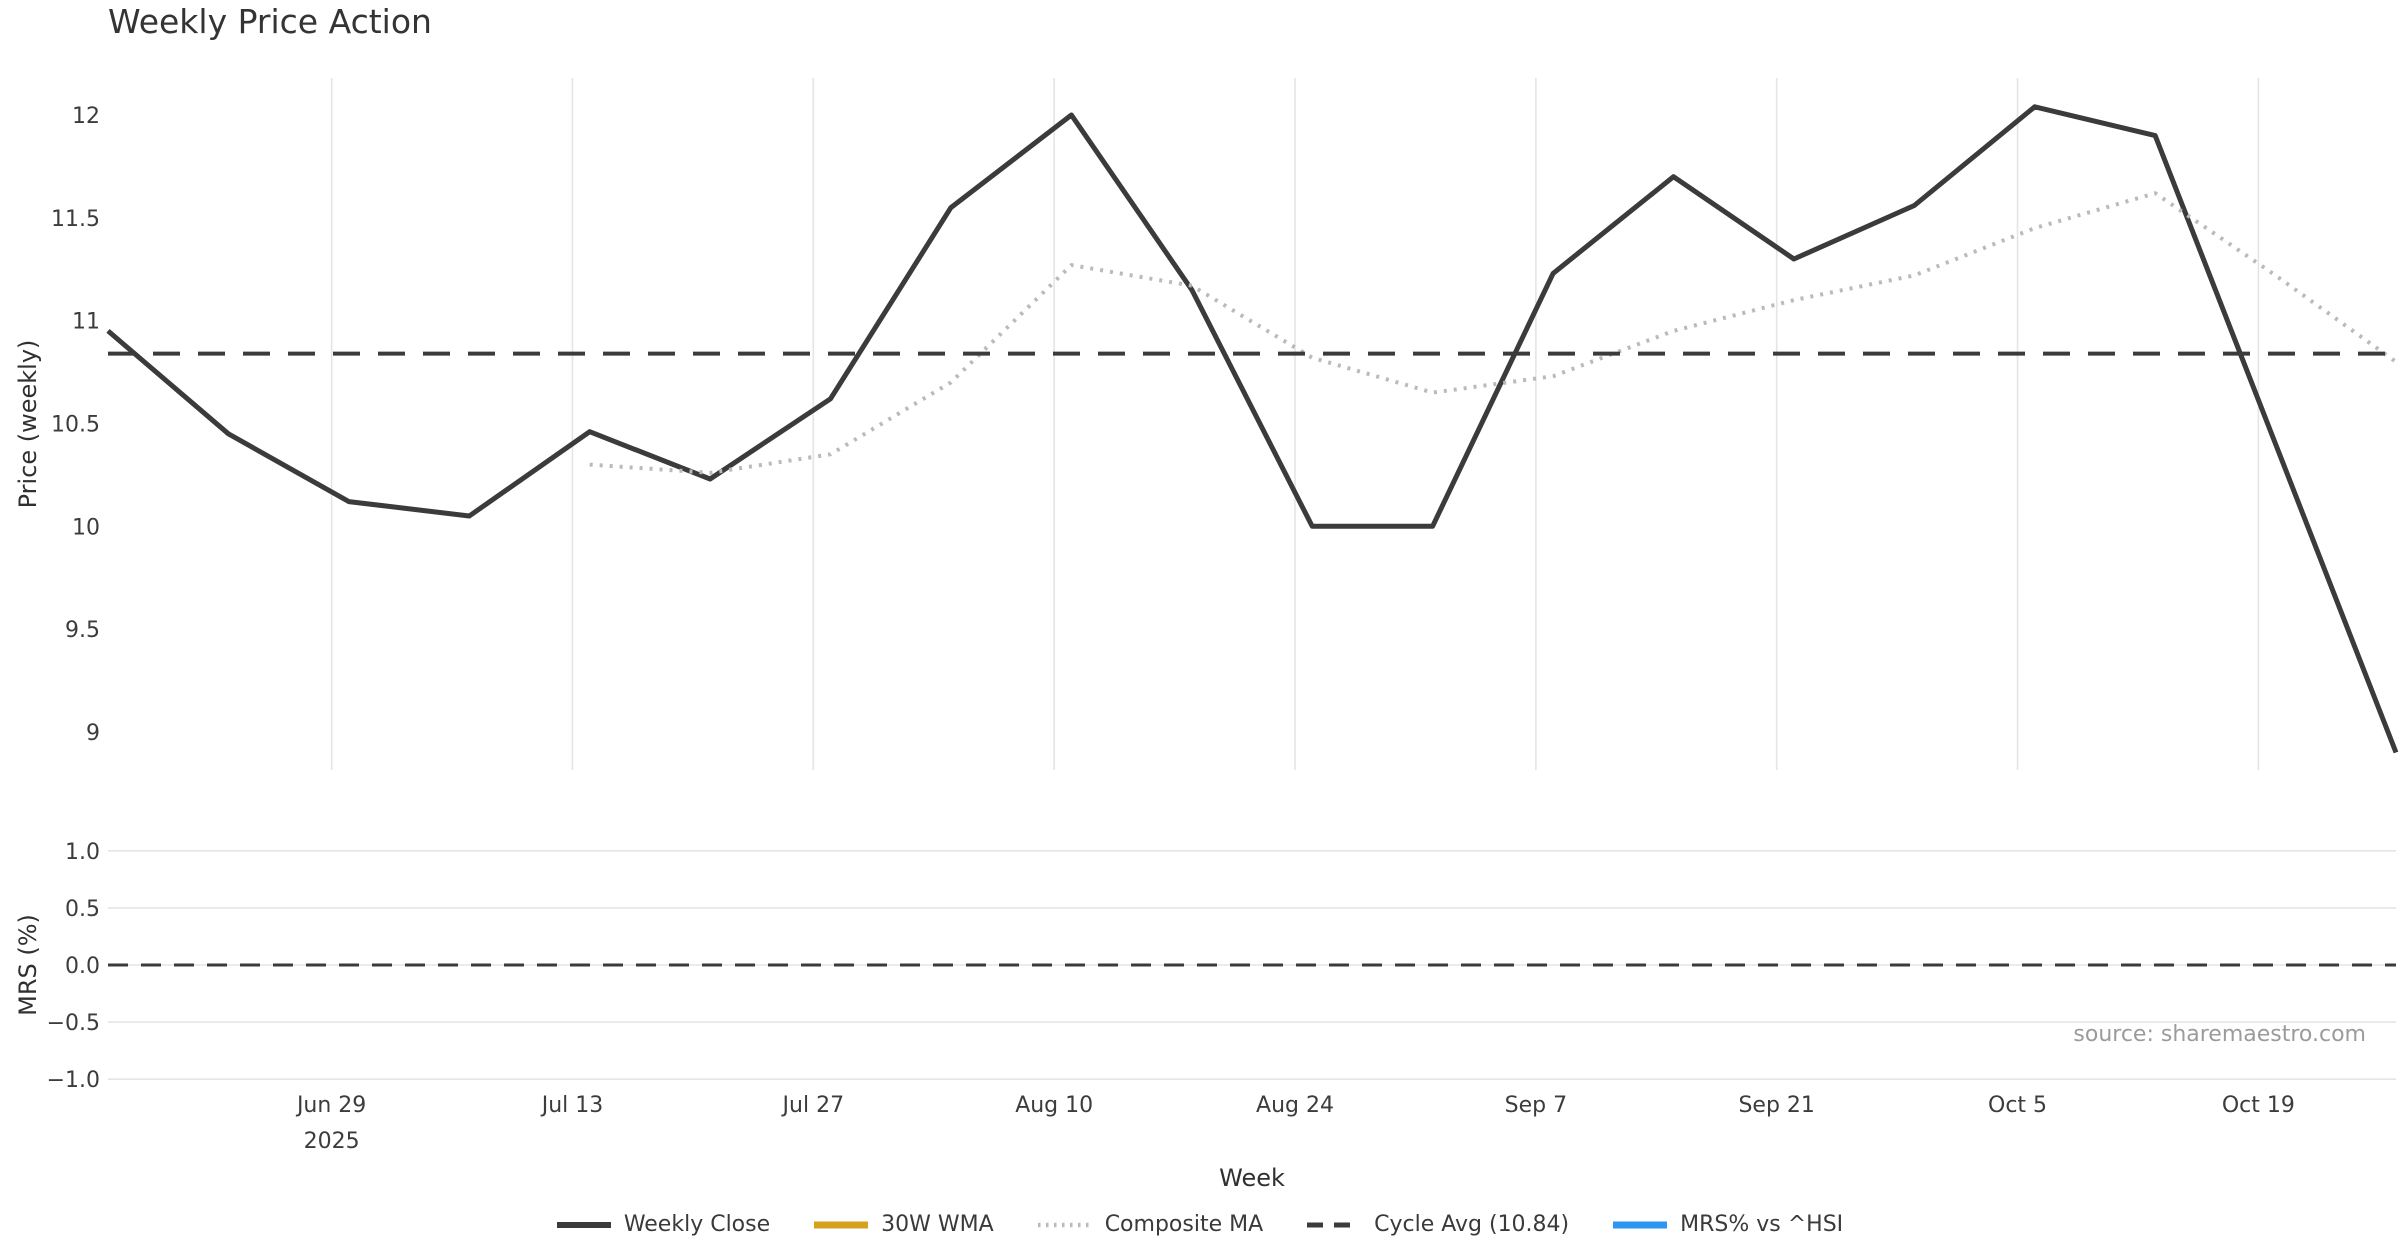  I want to click on y-tick-label: 11, so click(86, 322).